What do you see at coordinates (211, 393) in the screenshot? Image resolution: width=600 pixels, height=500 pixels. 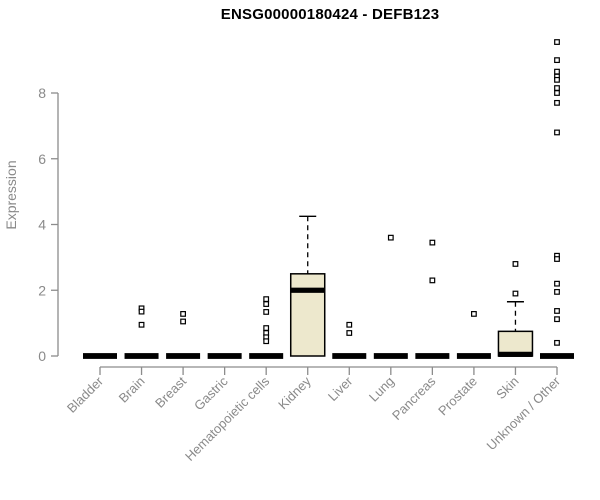 I see `x-tick-label: Gastric` at bounding box center [211, 393].